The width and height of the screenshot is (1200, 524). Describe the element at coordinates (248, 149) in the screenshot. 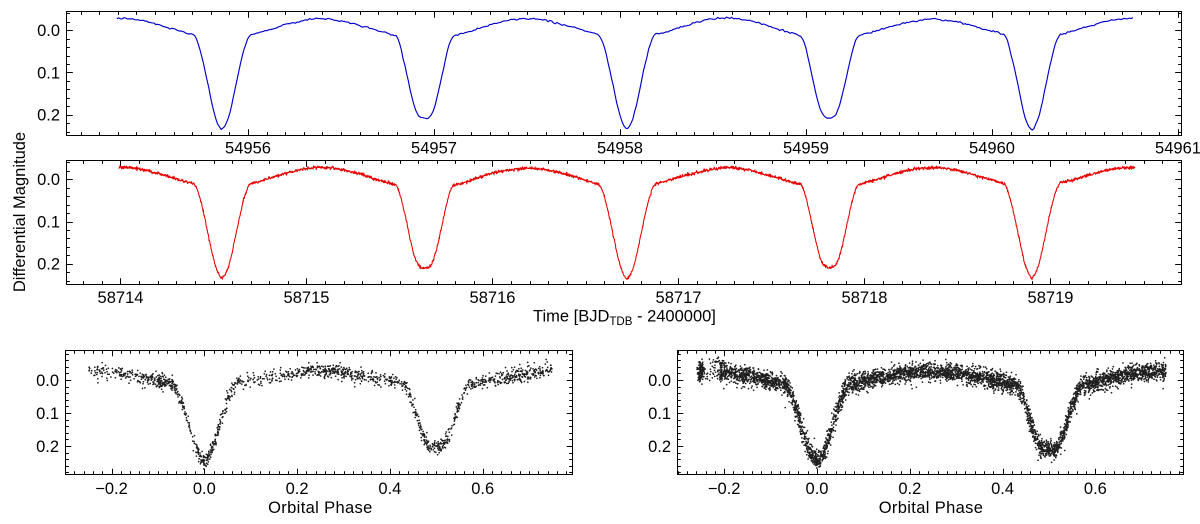

I see `svg-text: 54956` at that location.